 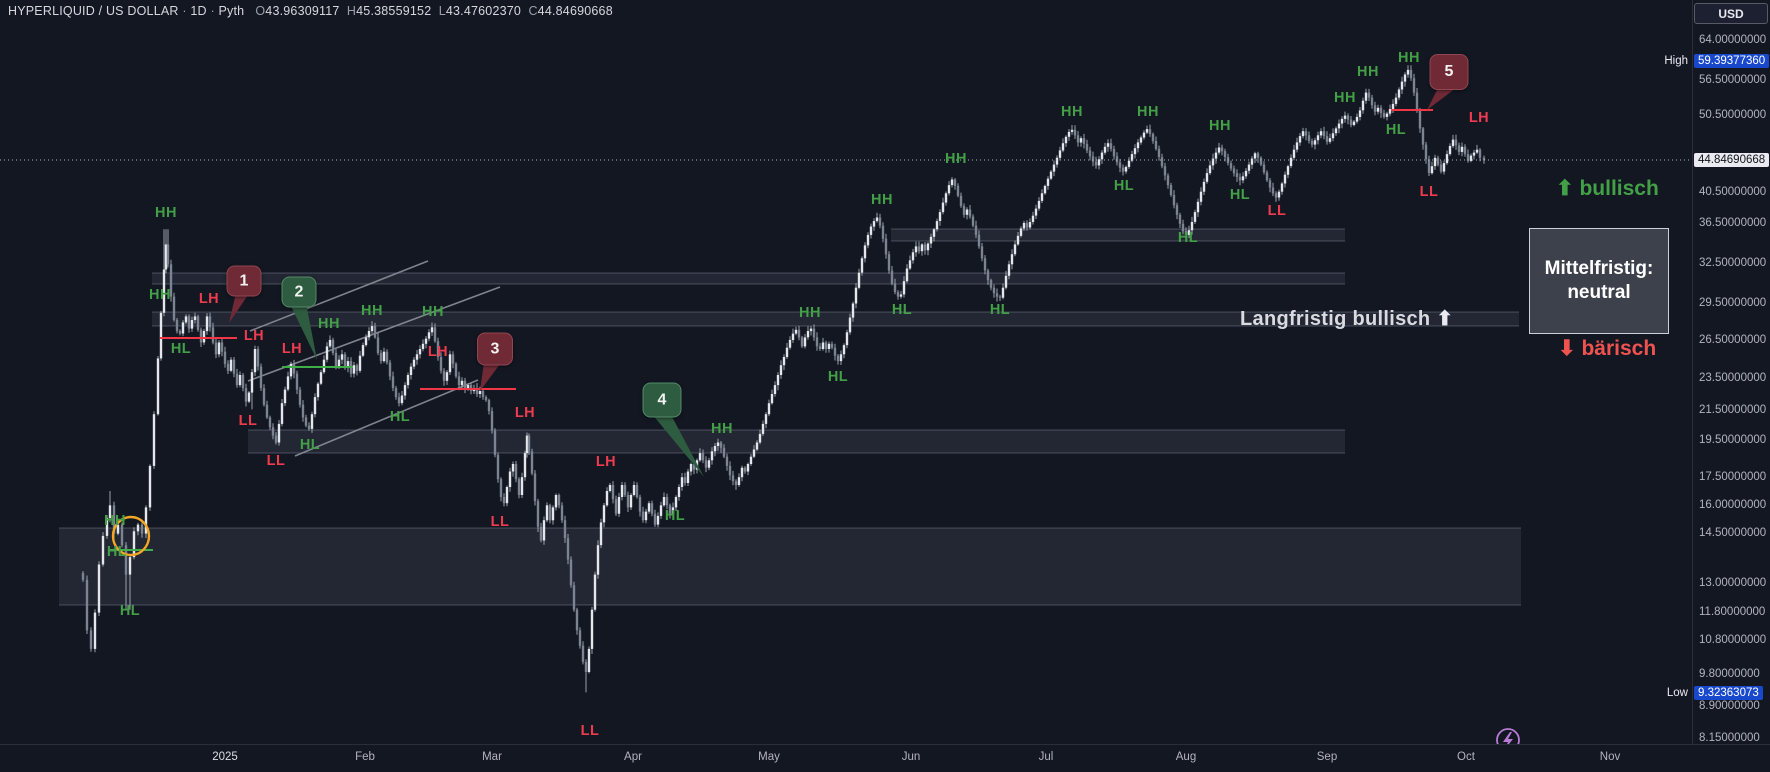 What do you see at coordinates (492, 757) in the screenshot?
I see `time-tick: Mar` at bounding box center [492, 757].